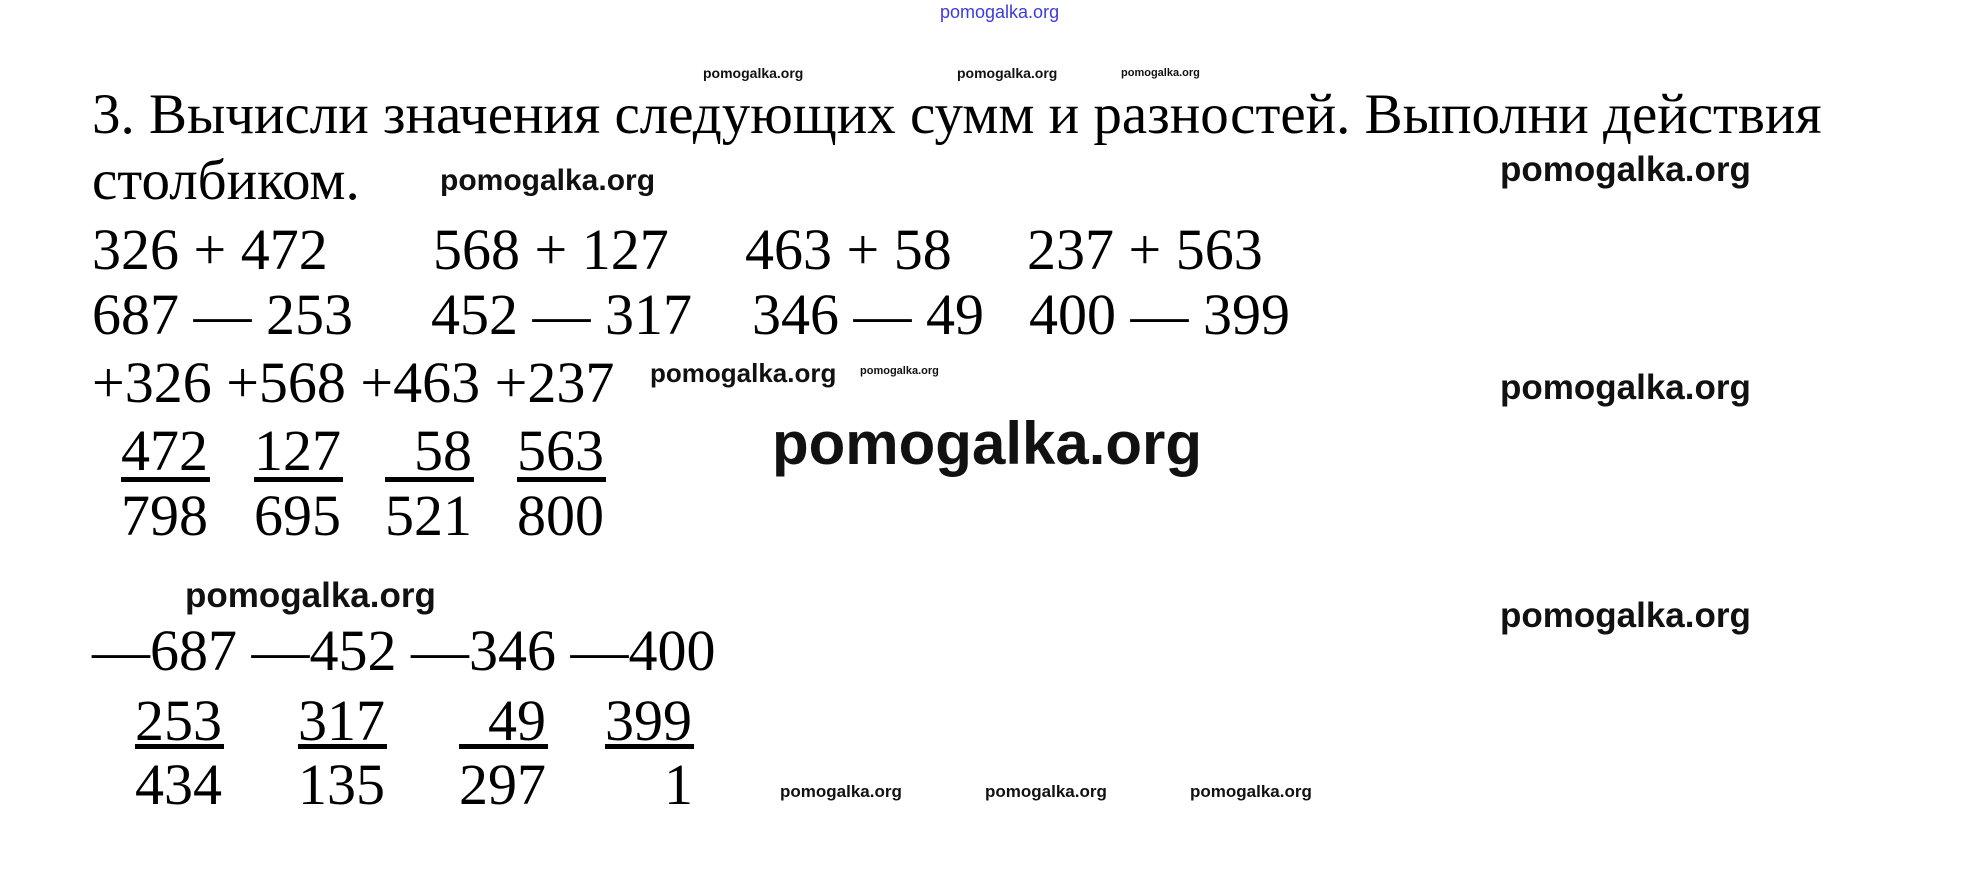 This screenshot has height=882, width=1987. I want to click on subtrahend: 317, so click(341, 720).